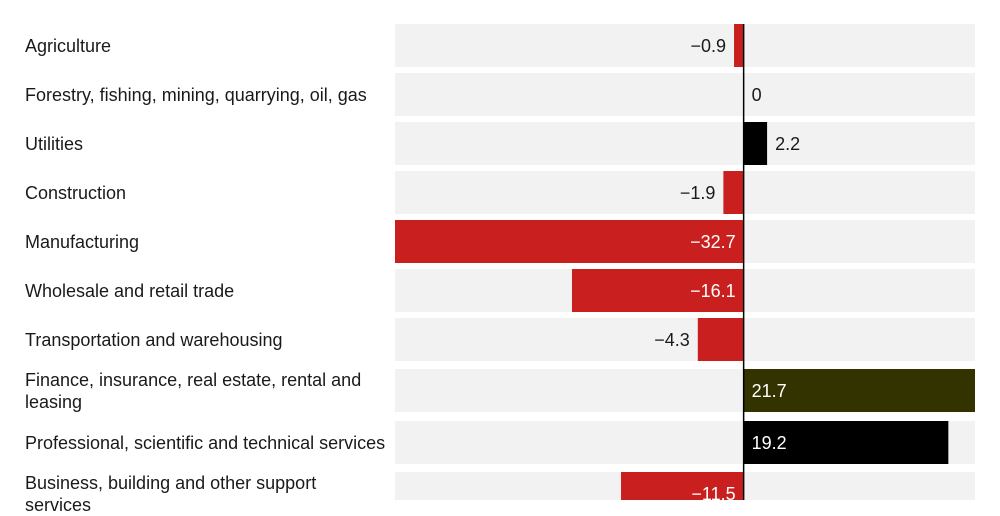 The image size is (1000, 516). What do you see at coordinates (769, 390) in the screenshot?
I see `value-label: 21.7` at bounding box center [769, 390].